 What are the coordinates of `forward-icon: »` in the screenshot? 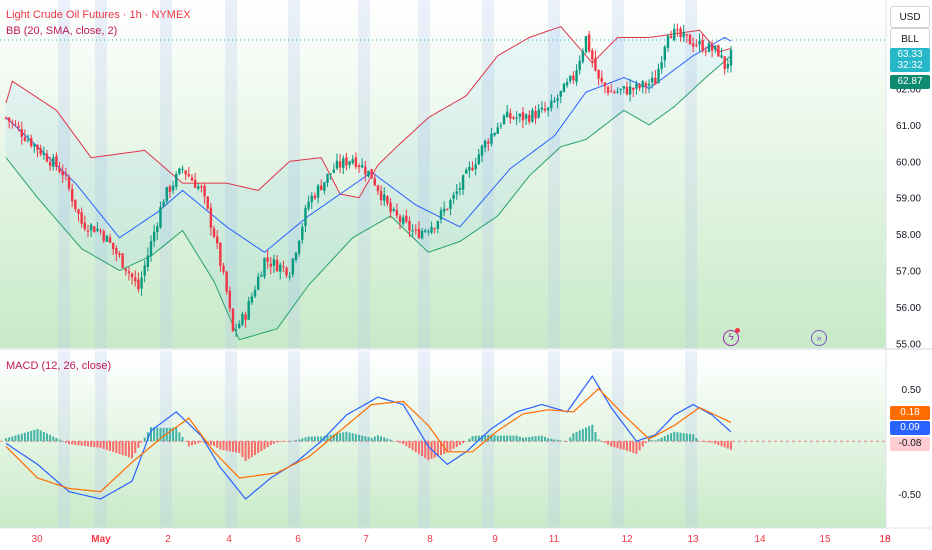 It's located at (819, 338).